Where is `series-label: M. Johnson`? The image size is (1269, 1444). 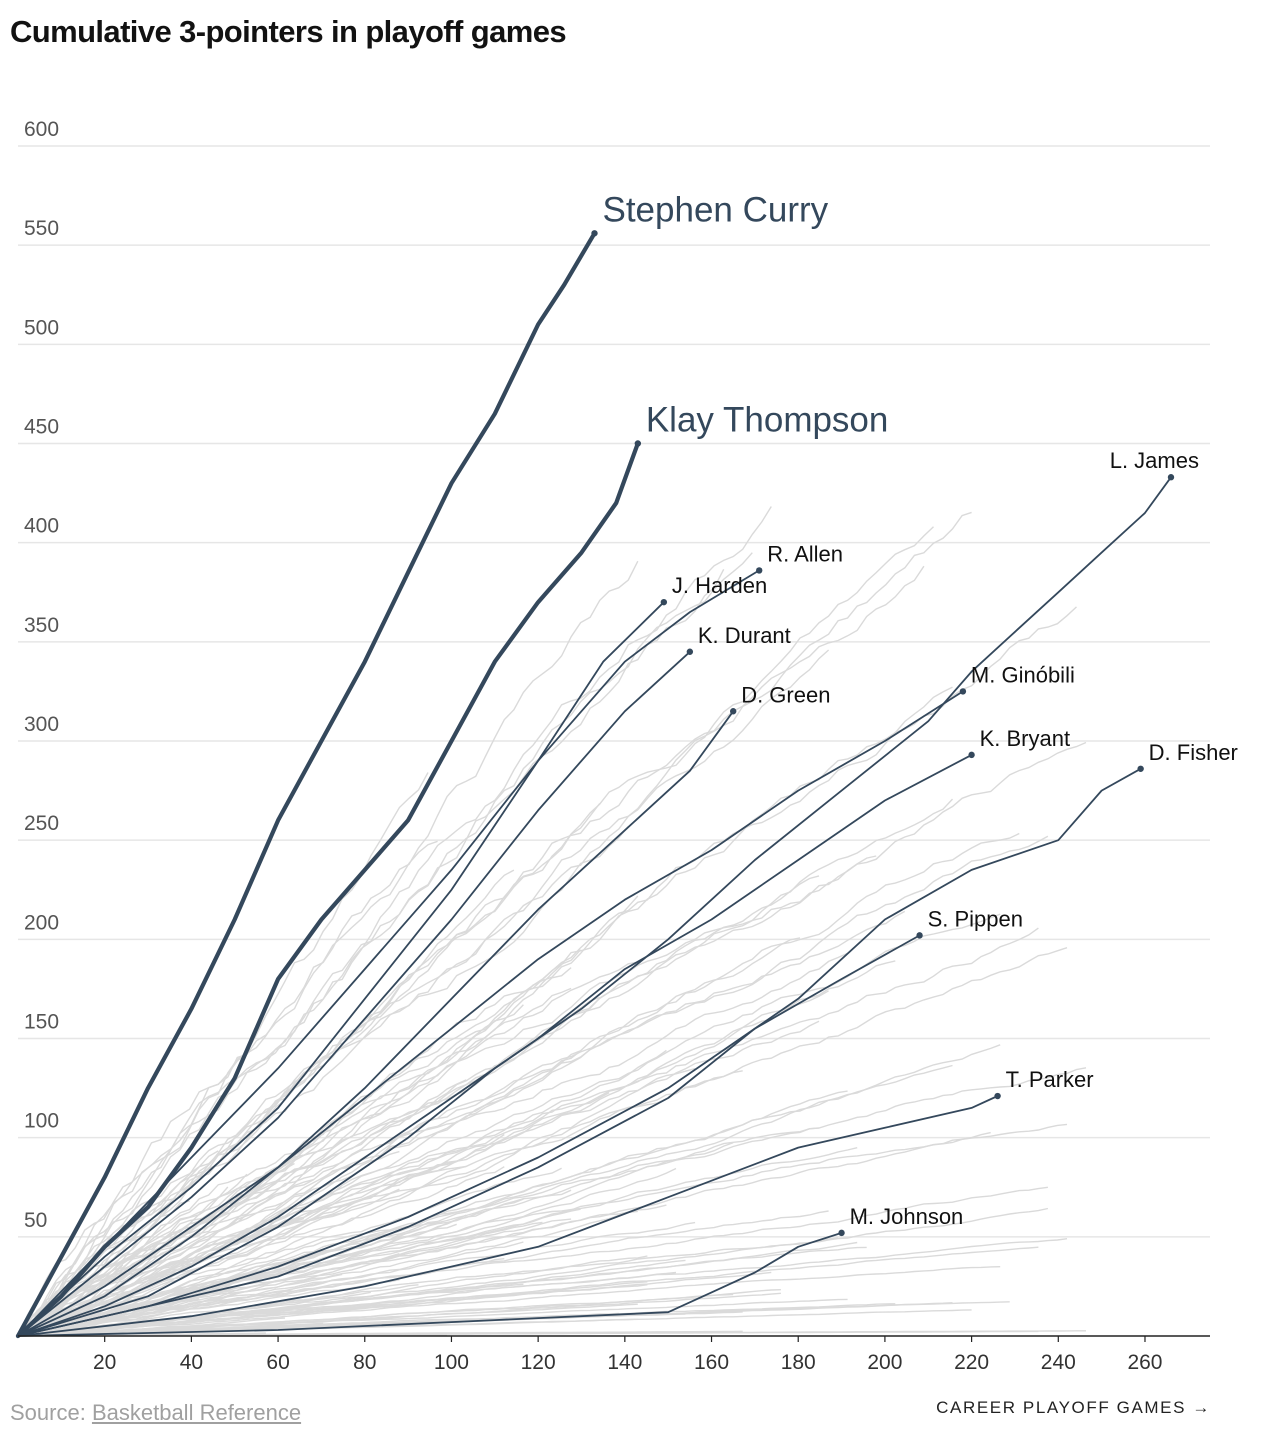 series-label: M. Johnson is located at coordinates (907, 1216).